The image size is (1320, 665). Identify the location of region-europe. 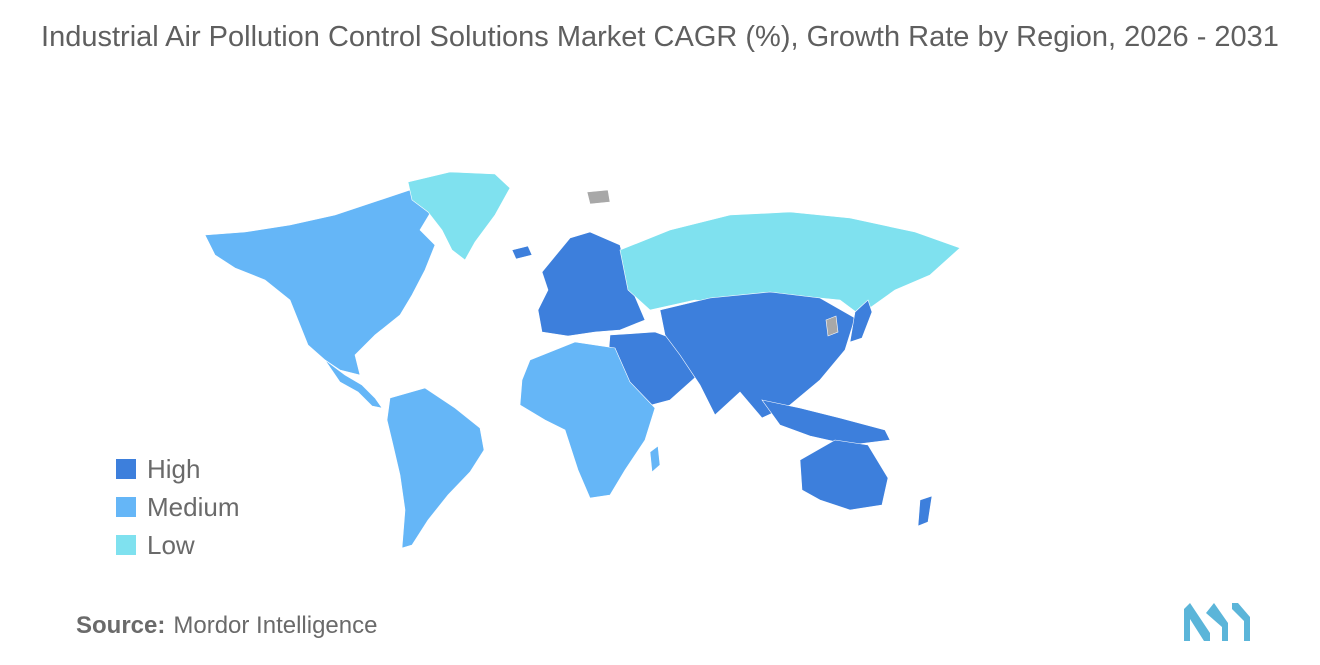
(591, 284).